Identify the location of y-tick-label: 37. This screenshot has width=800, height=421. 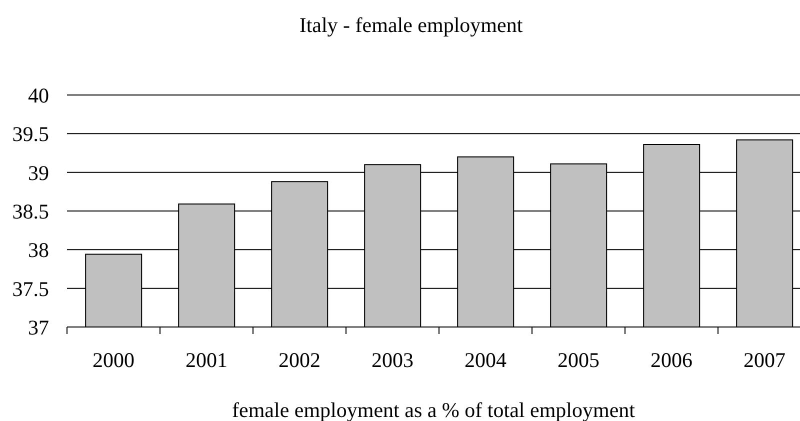
(38, 327).